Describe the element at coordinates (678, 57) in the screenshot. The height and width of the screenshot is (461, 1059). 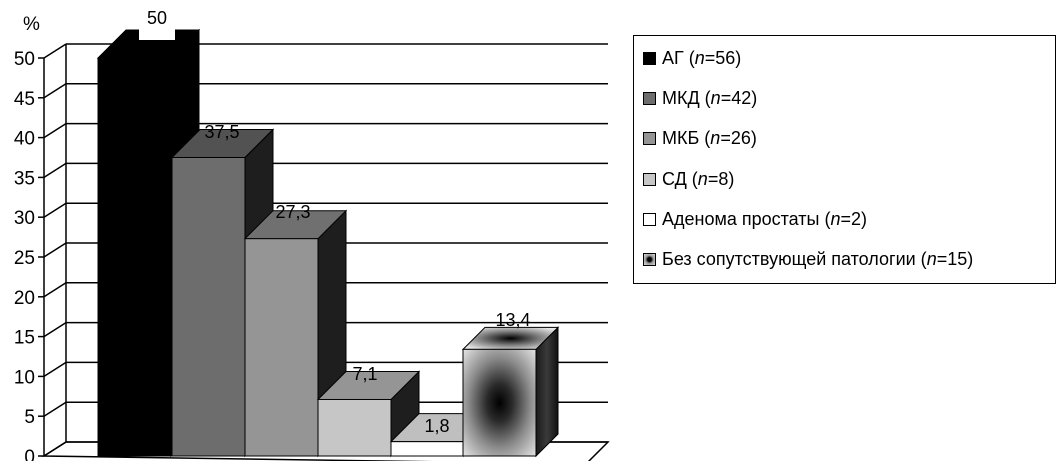
I see `legend-label: АГ (` at that location.